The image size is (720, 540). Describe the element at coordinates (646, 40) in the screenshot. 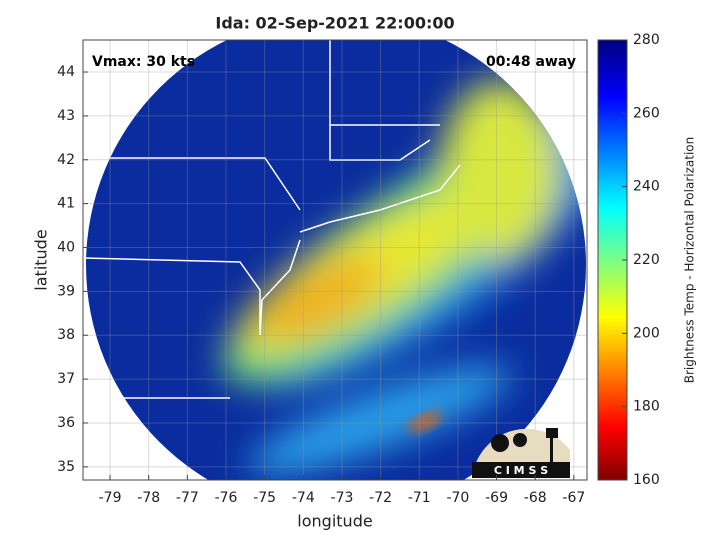

I see `colorbar-tick-label: 280` at that location.